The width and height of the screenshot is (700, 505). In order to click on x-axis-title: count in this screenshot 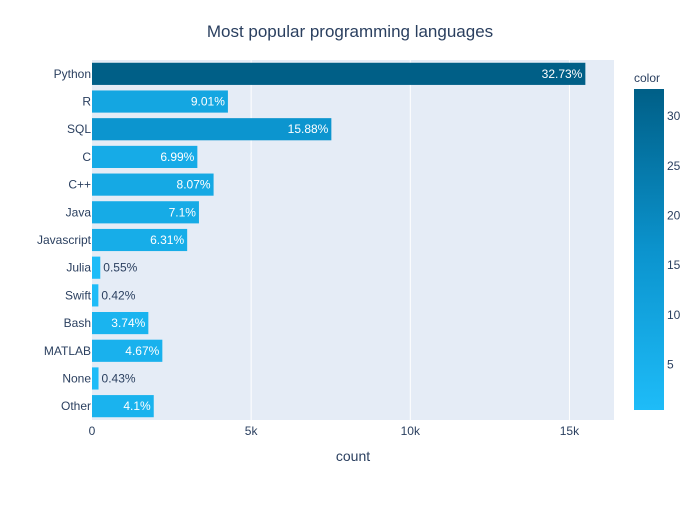, I will do `click(353, 456)`.